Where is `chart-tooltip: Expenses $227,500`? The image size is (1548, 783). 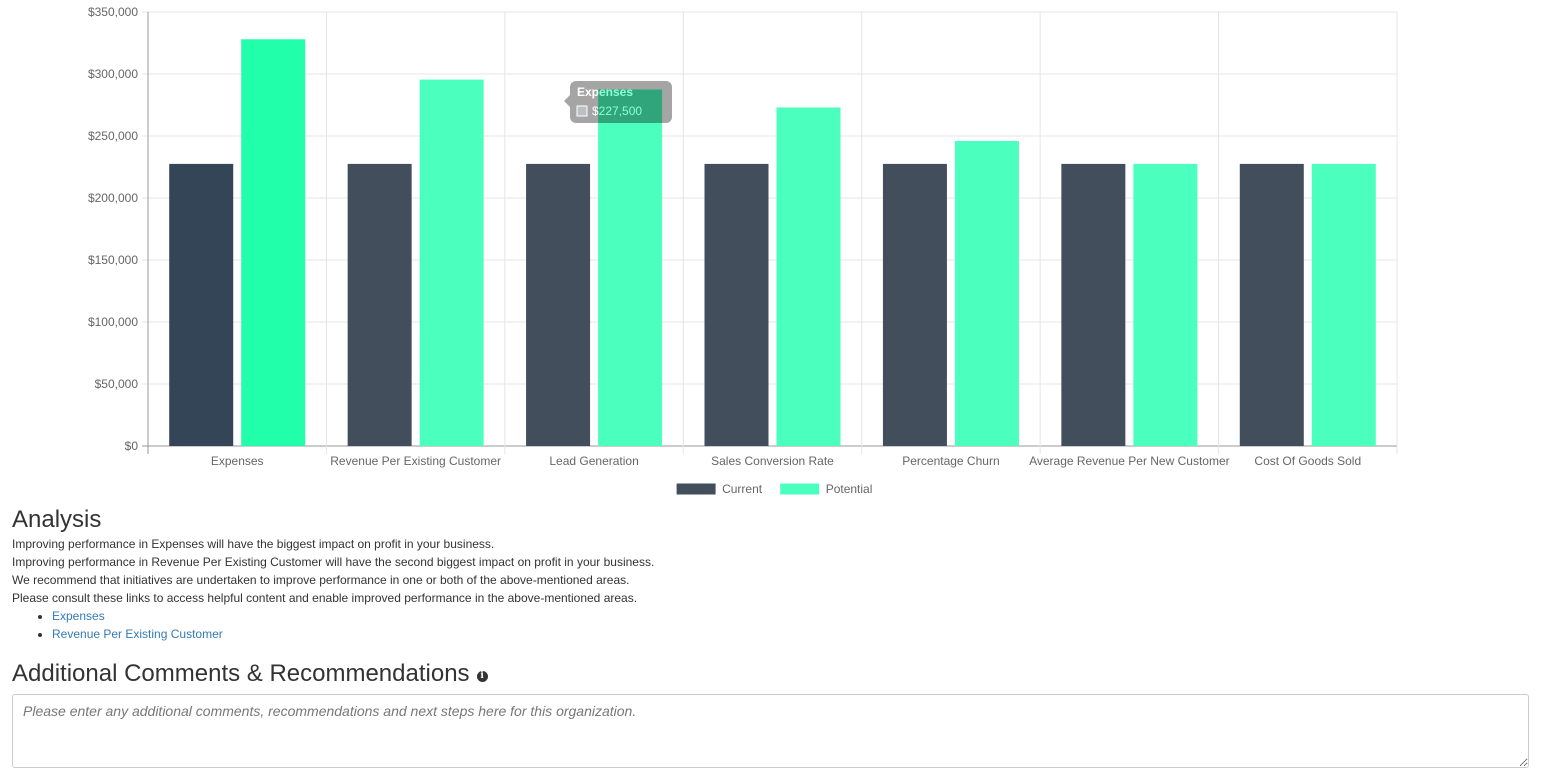 chart-tooltip: Expenses $227,500 is located at coordinates (618, 102).